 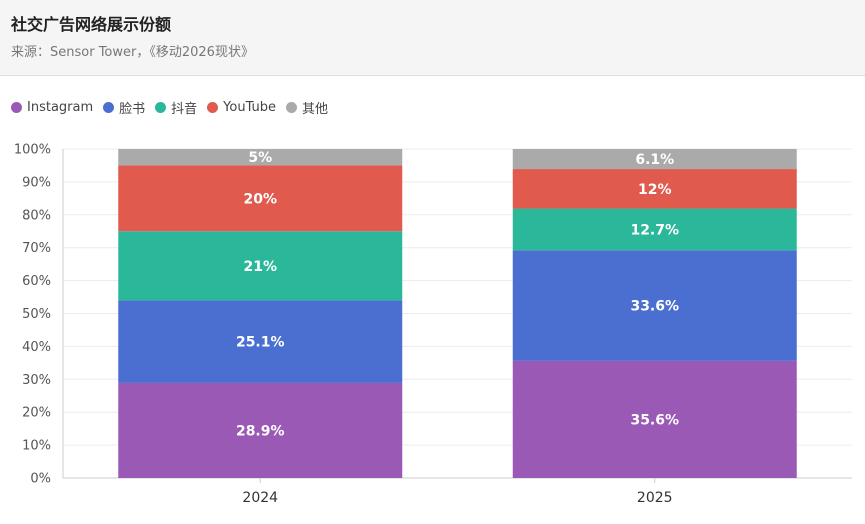 I want to click on legend-label: Instagram, so click(x=60, y=107).